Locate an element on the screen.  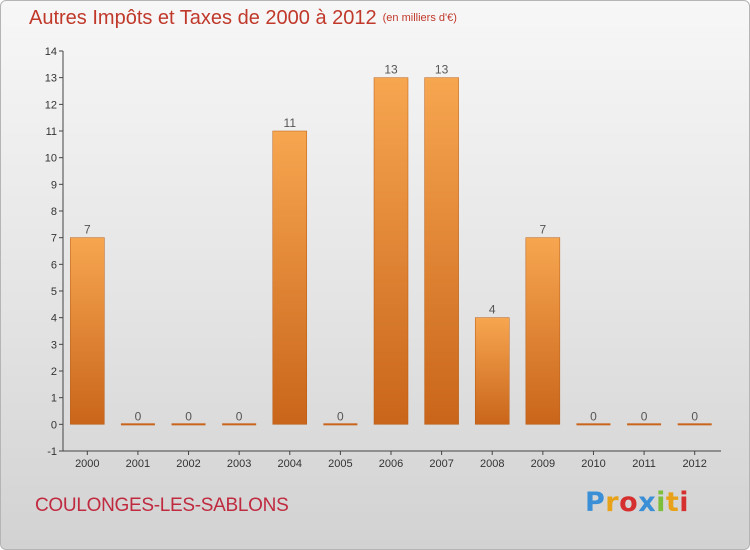
y-tick-label: -1 is located at coordinates (52, 452).